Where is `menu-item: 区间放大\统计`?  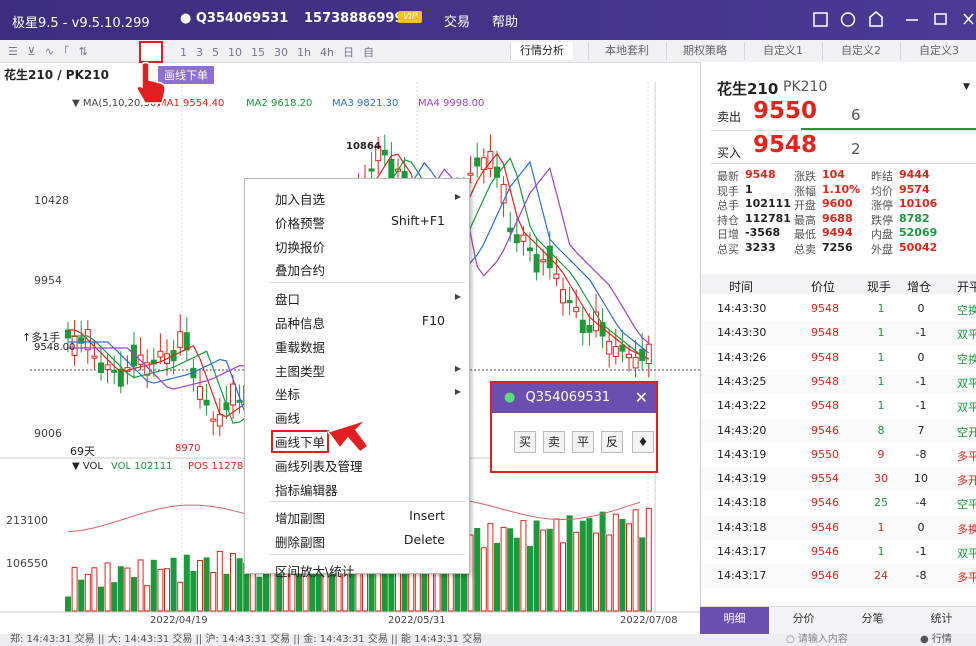 menu-item: 区间放大\统计 is located at coordinates (357, 568).